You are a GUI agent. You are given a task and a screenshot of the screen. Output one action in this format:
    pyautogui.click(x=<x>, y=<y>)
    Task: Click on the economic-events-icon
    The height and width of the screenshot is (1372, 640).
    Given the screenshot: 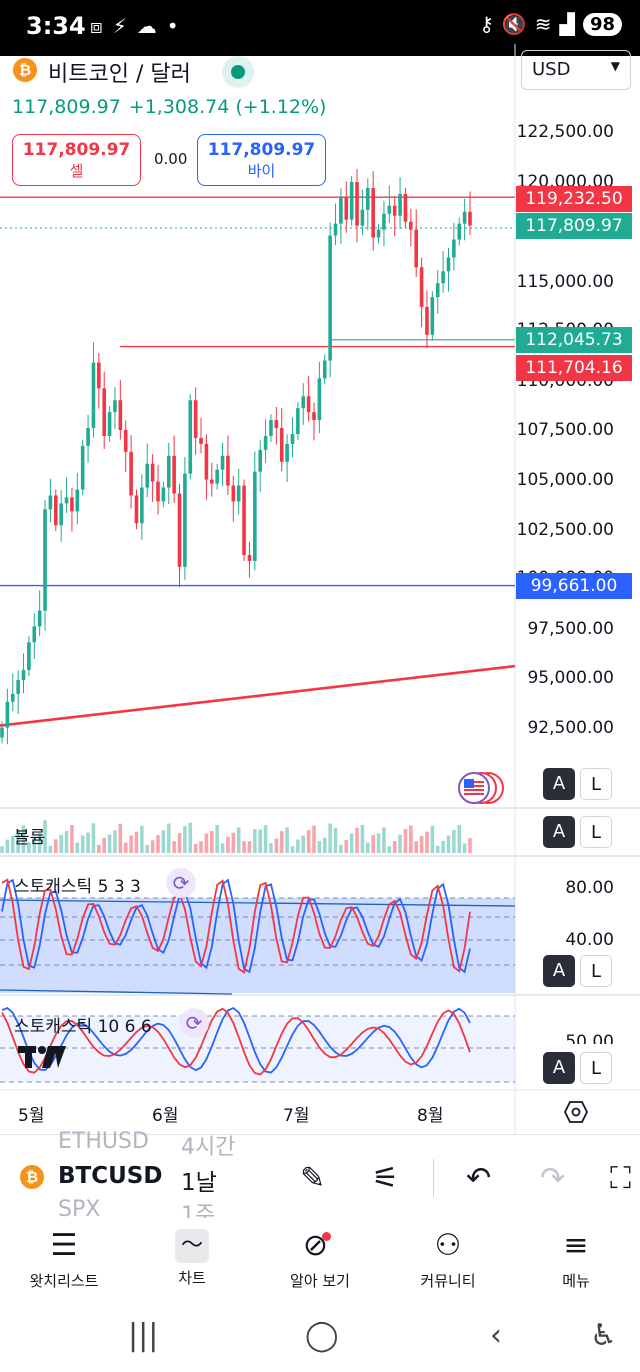 What is the action you would take?
    pyautogui.click(x=481, y=788)
    